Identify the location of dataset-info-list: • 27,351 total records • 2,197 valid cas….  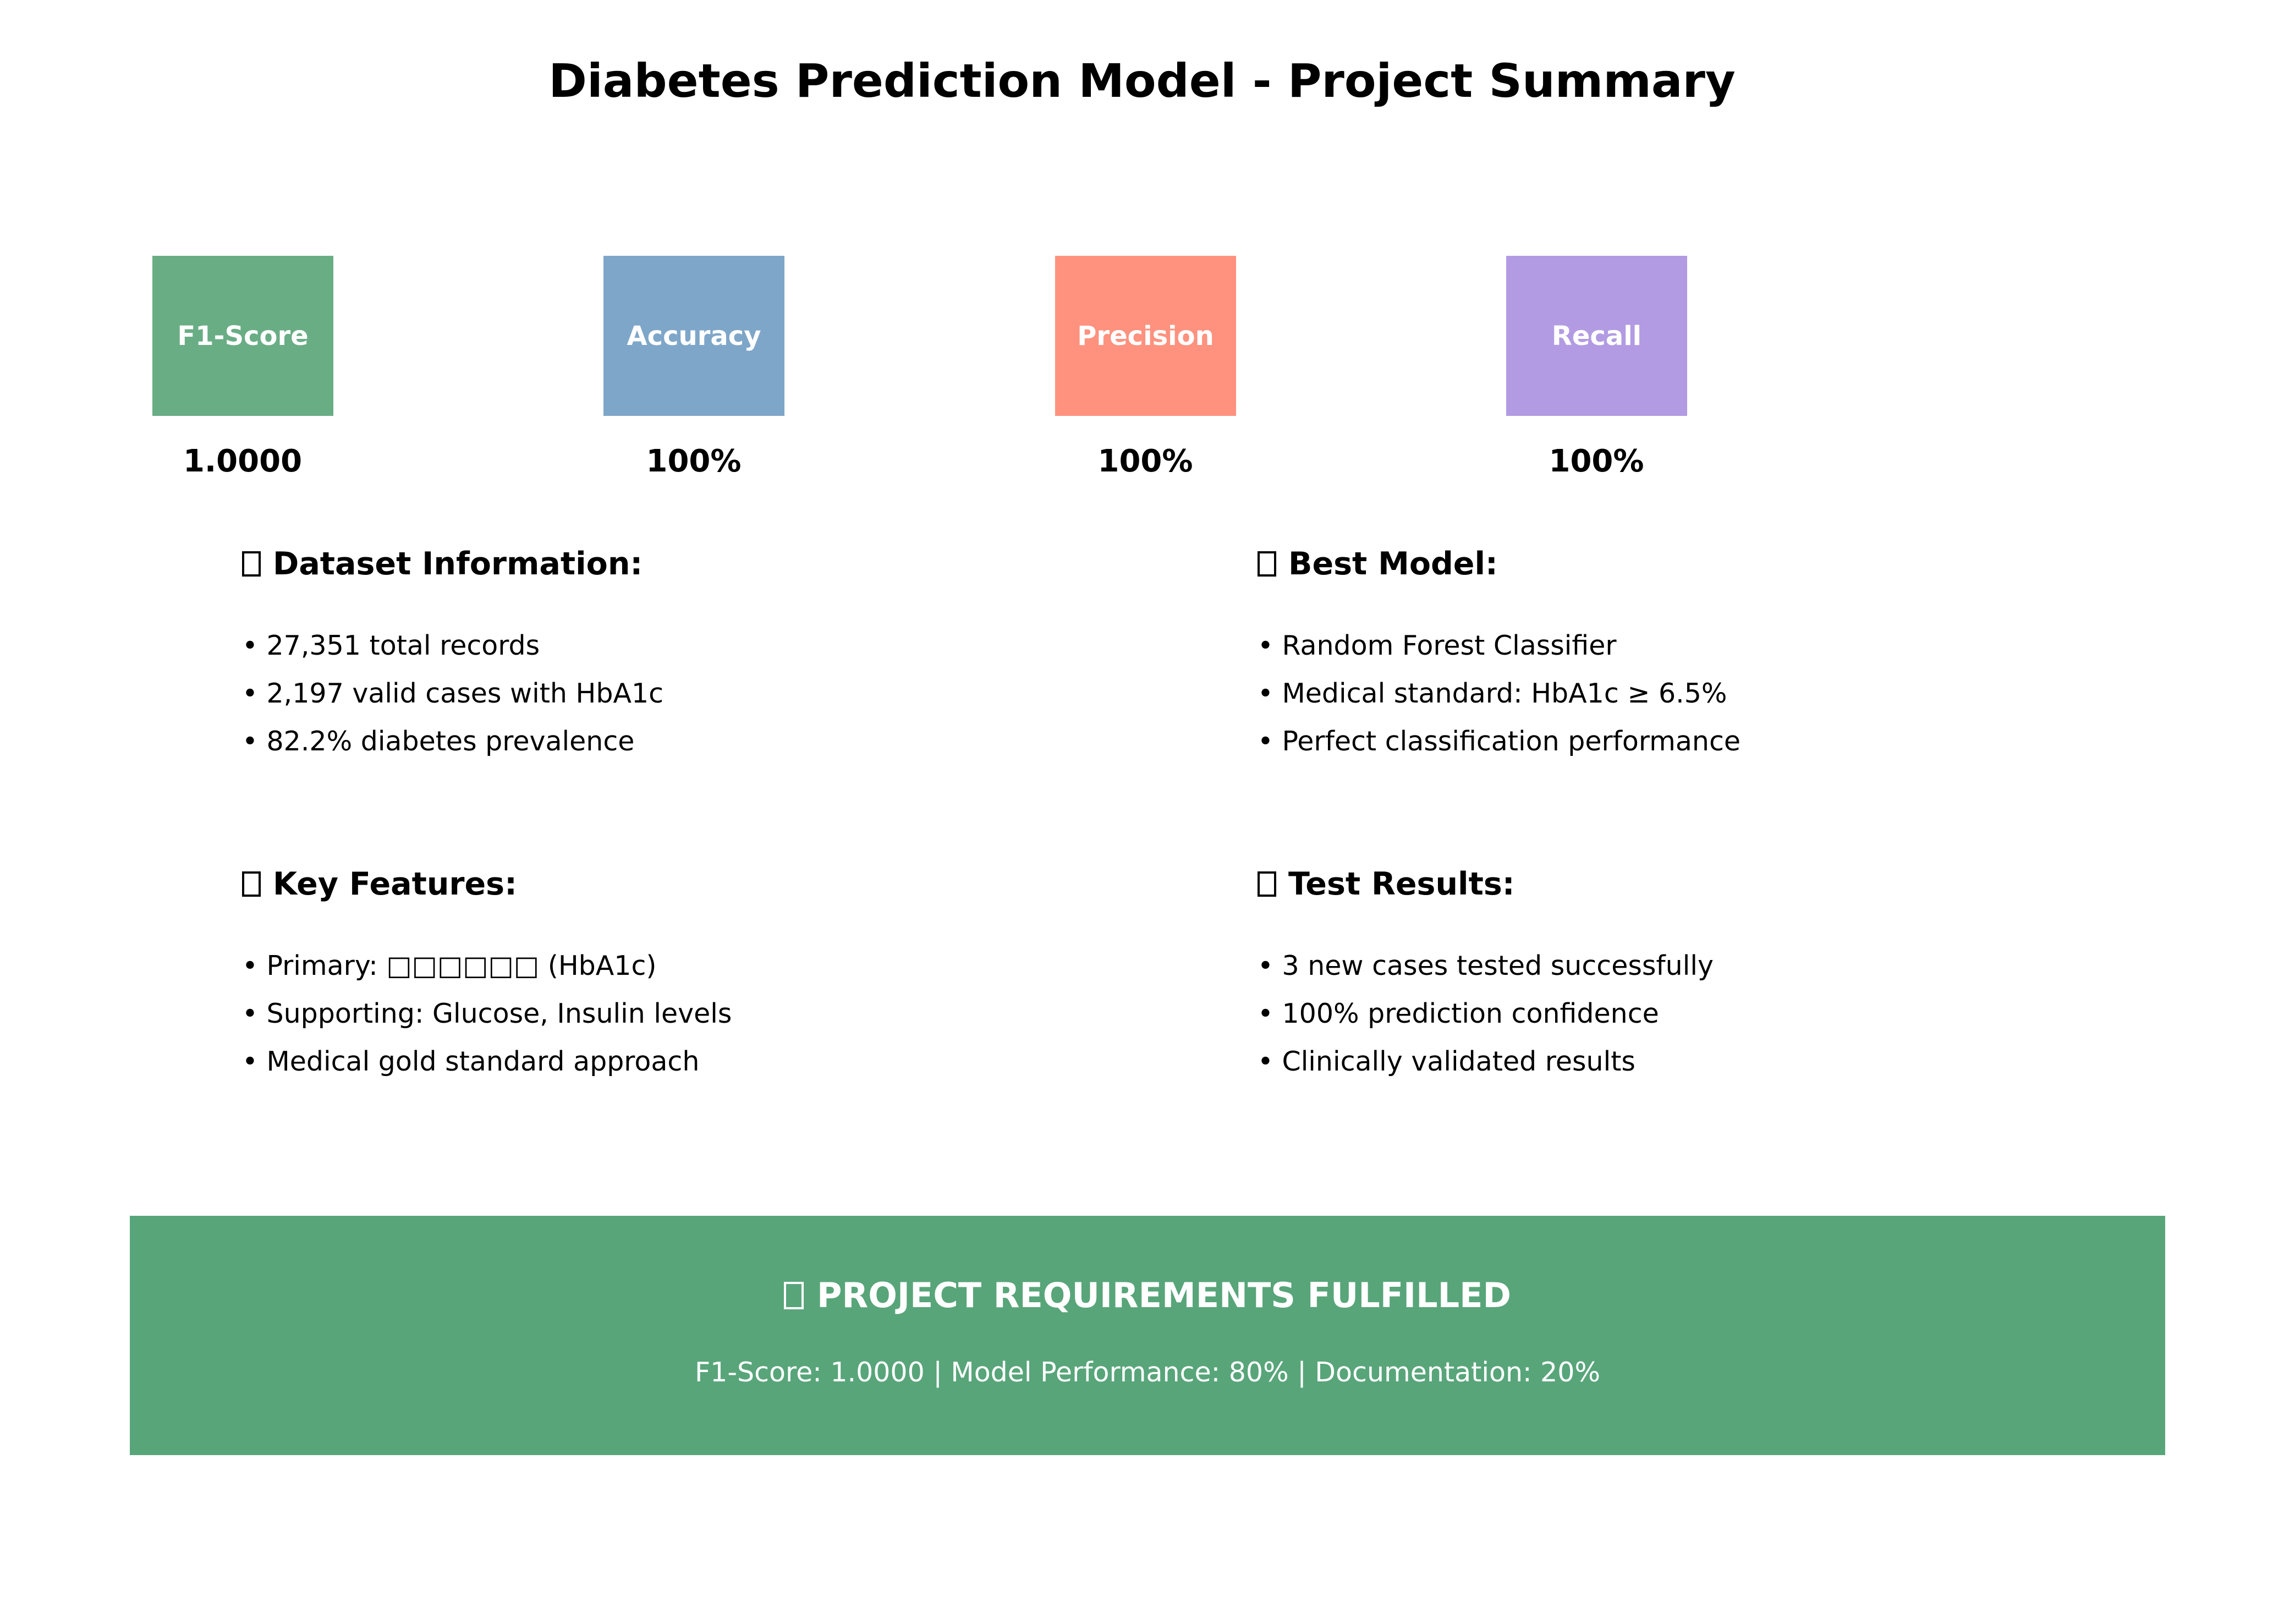
(452, 693).